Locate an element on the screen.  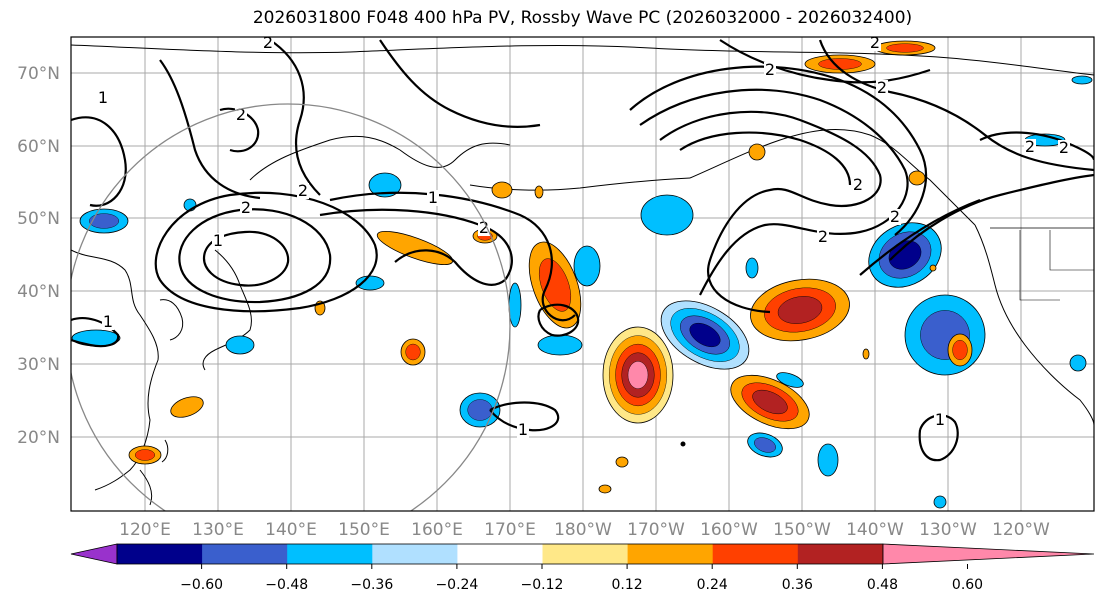
lon-label: 150°W is located at coordinates (802, 530).